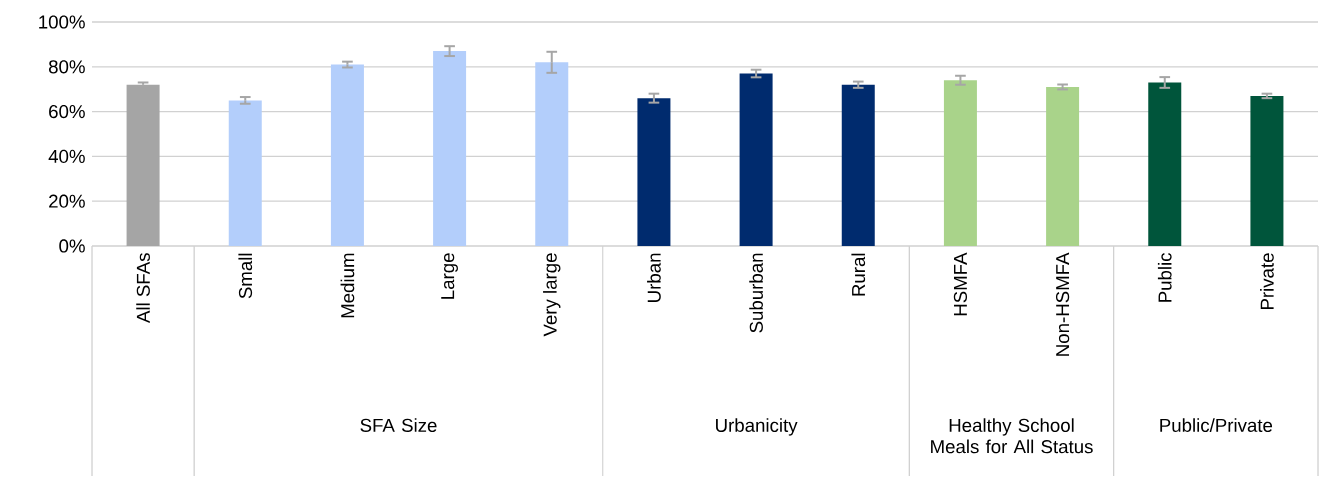 The image size is (1323, 477). Describe the element at coordinates (67, 112) in the screenshot. I see `y-tick-label: 60%` at that location.